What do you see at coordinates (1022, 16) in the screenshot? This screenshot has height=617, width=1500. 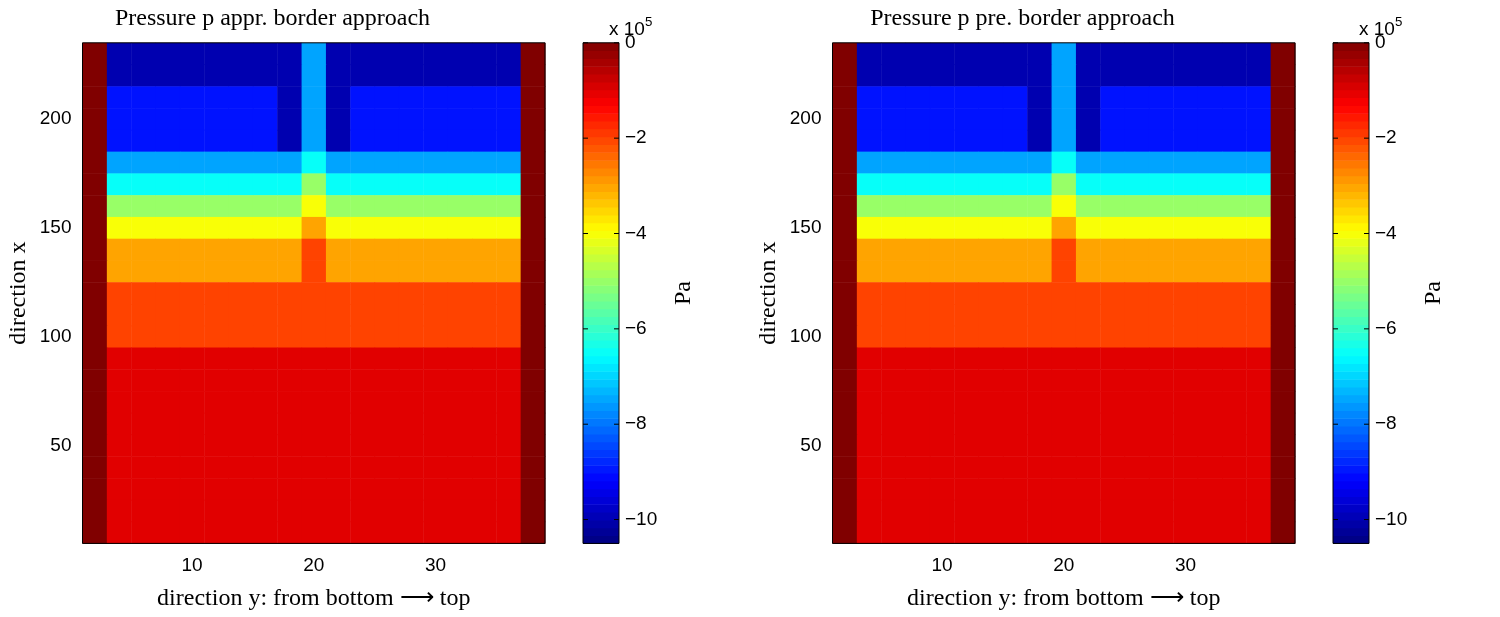 I see `chart-title: Pressure p pre. border approach` at bounding box center [1022, 16].